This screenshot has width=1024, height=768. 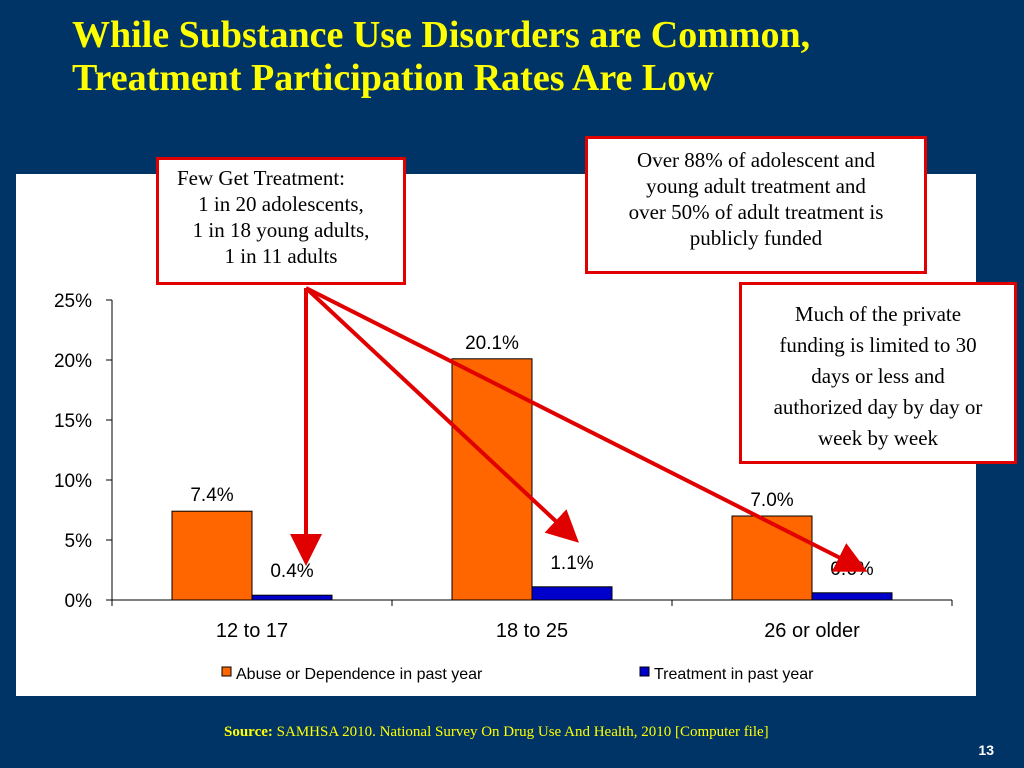 I want to click on callout-line: 1 in 20 adolescents,, so click(x=281, y=204).